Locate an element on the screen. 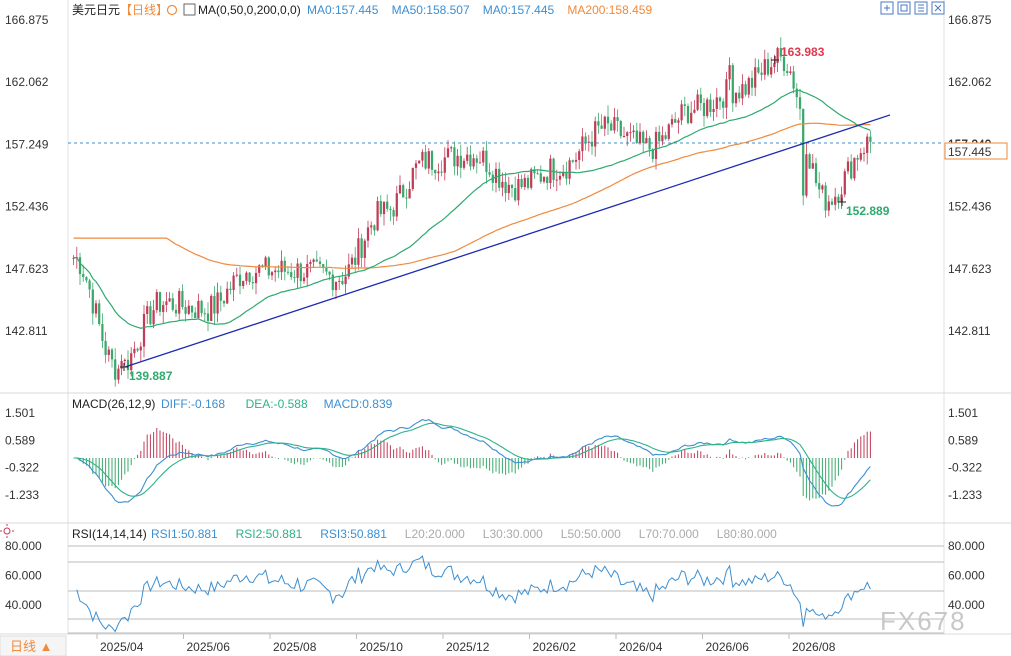  legend-value: RSI2:50.881 is located at coordinates (269, 534).